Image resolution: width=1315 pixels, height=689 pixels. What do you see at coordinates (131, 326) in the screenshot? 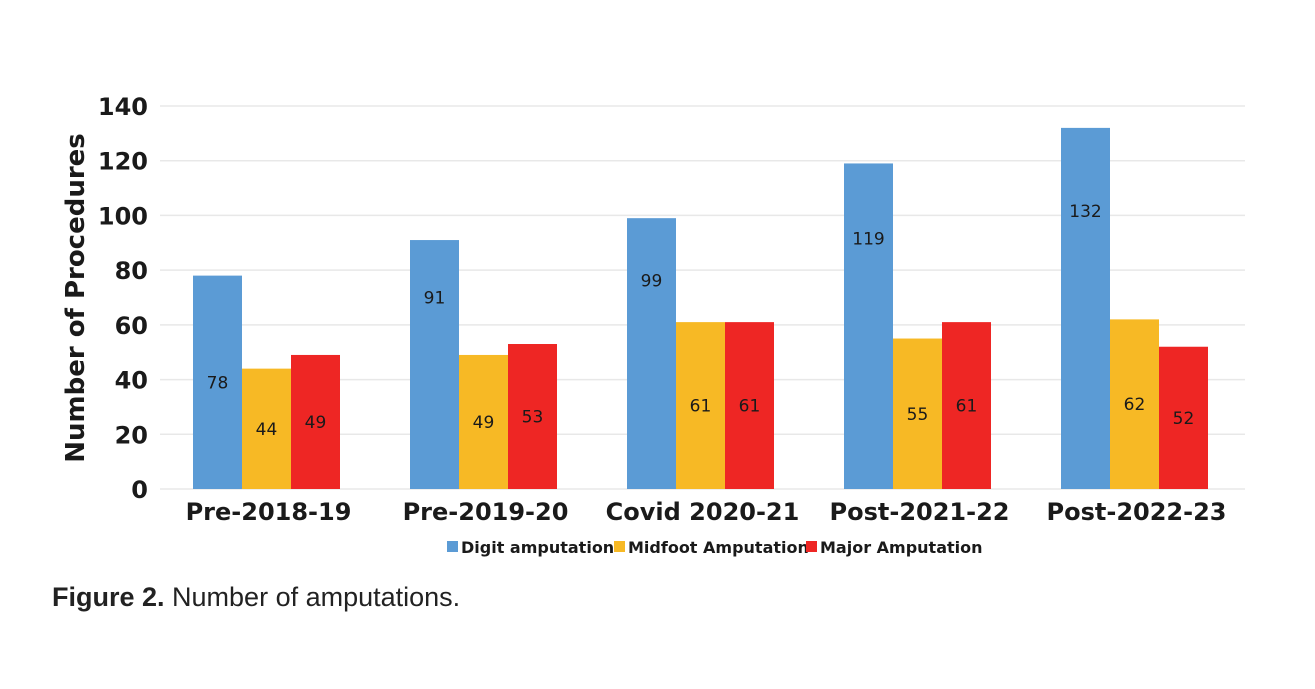
I see `y-tick-label: 60` at bounding box center [131, 326].